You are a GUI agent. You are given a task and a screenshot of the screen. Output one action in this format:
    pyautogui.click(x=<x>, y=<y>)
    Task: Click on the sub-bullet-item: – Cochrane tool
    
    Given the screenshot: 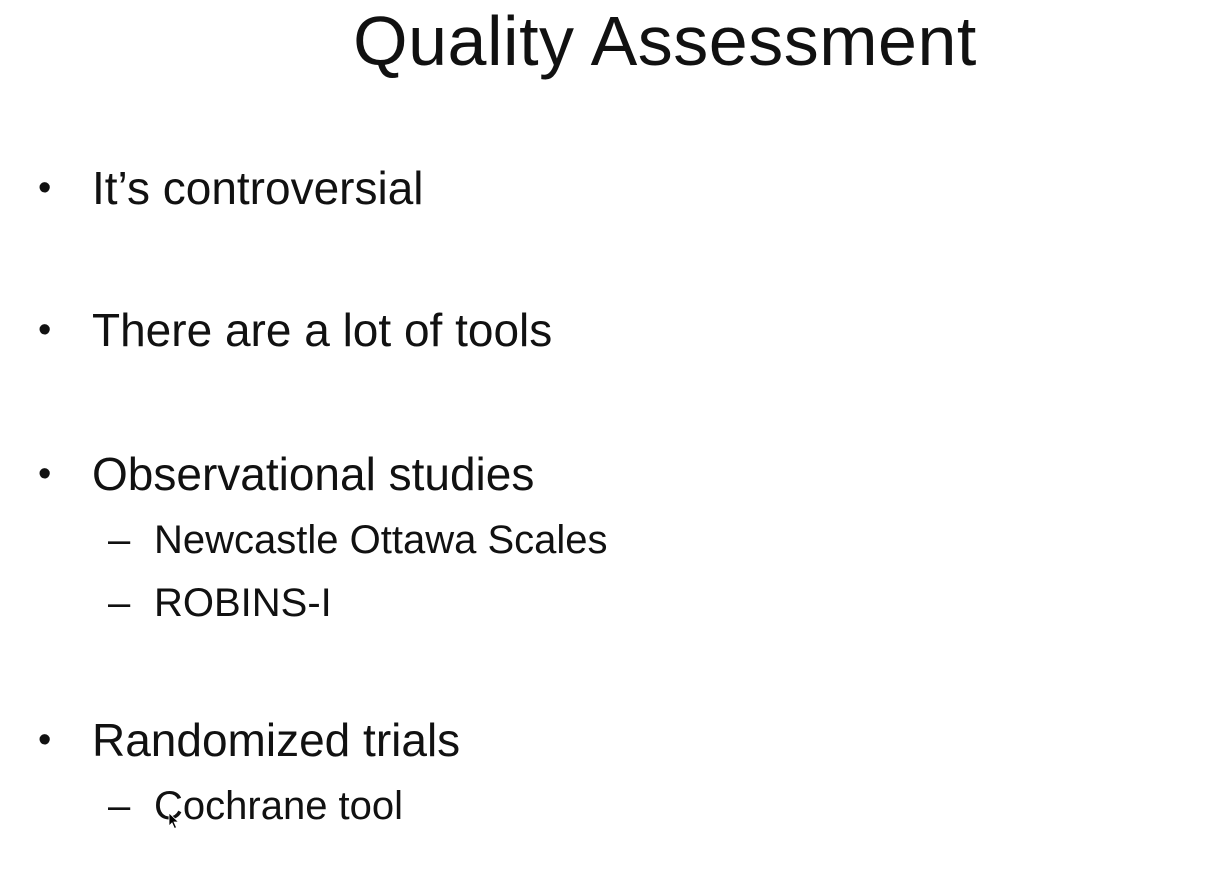 What is the action you would take?
    pyautogui.click(x=255, y=806)
    